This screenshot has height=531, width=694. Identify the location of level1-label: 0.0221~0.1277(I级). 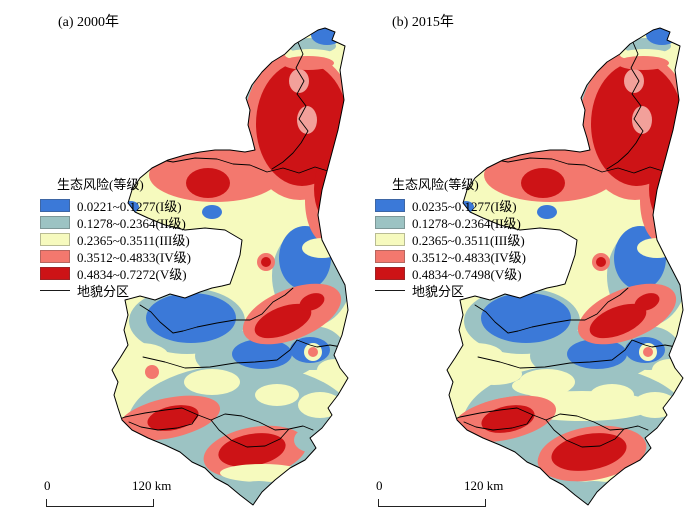
(129, 206).